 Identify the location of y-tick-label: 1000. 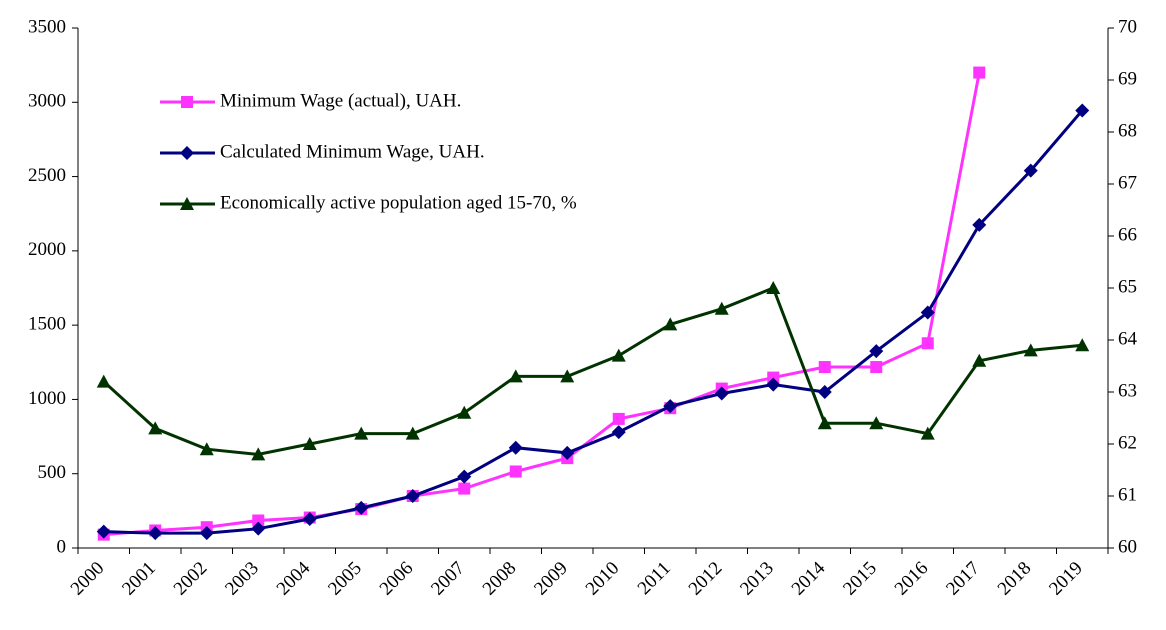
(47, 398).